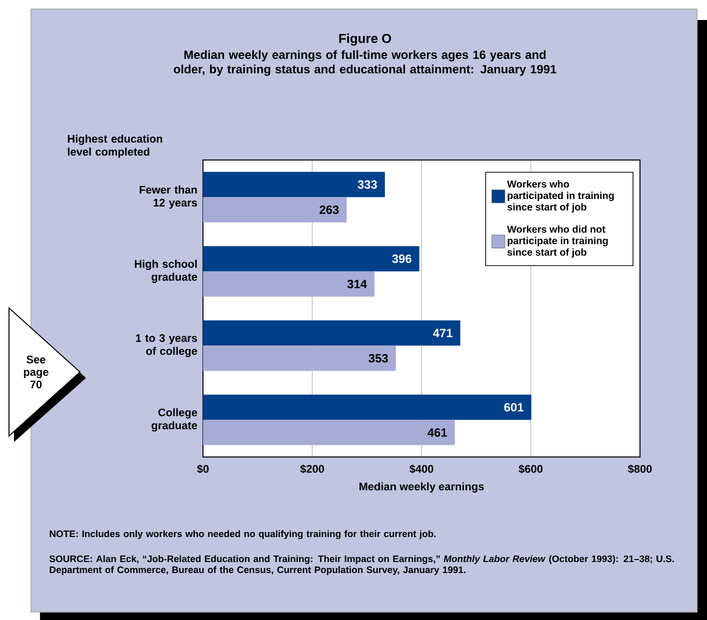  I want to click on chart-title: Figure O, so click(365, 40).